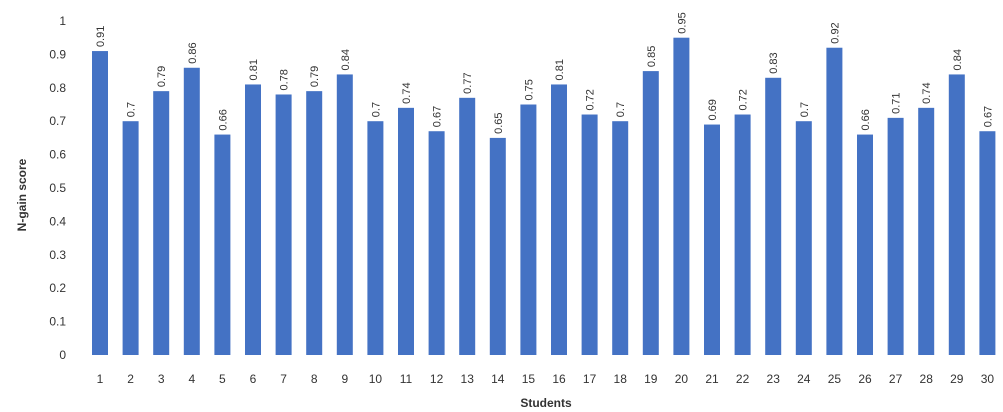 The height and width of the screenshot is (412, 1003). What do you see at coordinates (835, 379) in the screenshot?
I see `x-tick-label: 25` at bounding box center [835, 379].